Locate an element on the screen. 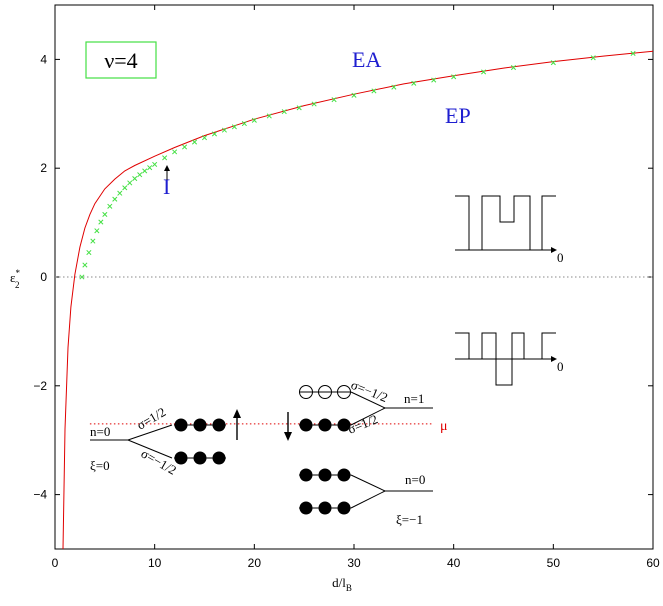  right-xim1-label: ξ=−1 is located at coordinates (409, 519).